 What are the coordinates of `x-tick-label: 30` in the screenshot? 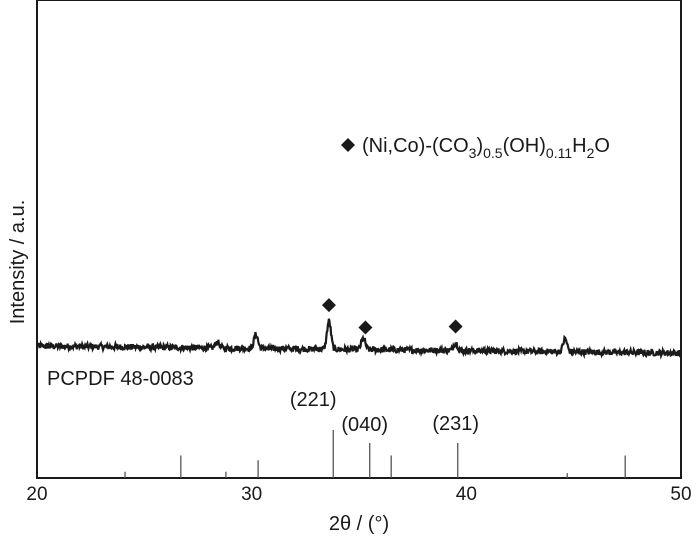 It's located at (251, 494).